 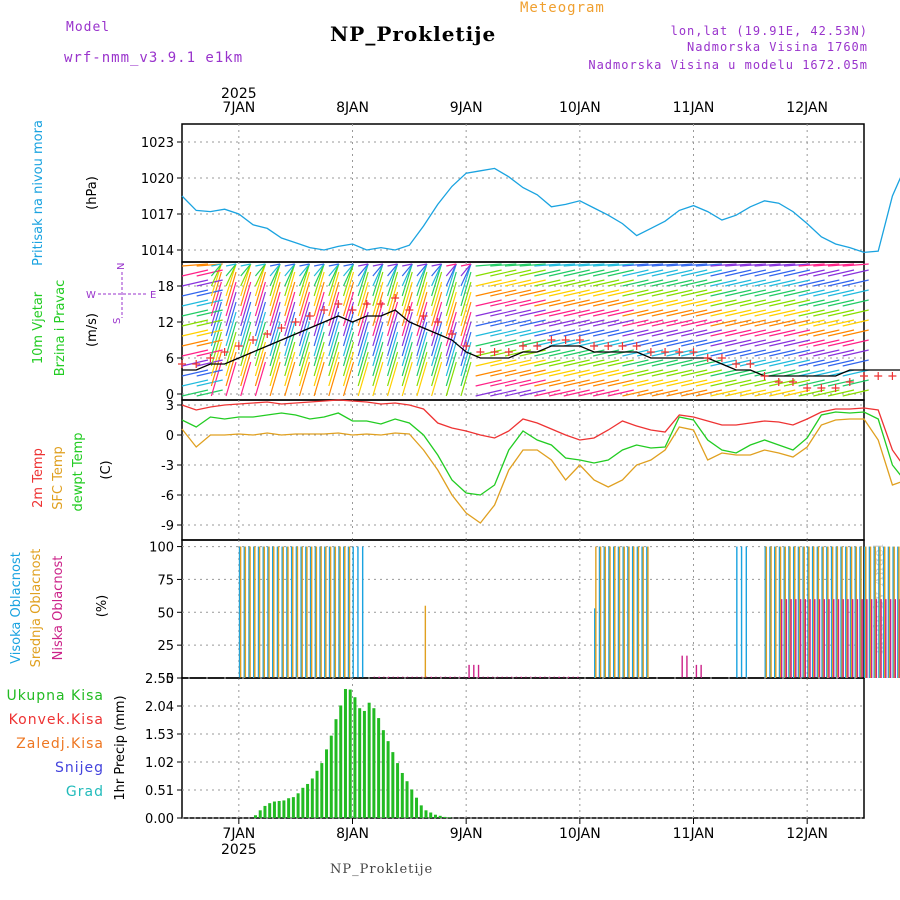 I want to click on y-tick-label: 0.00, so click(x=159, y=819).